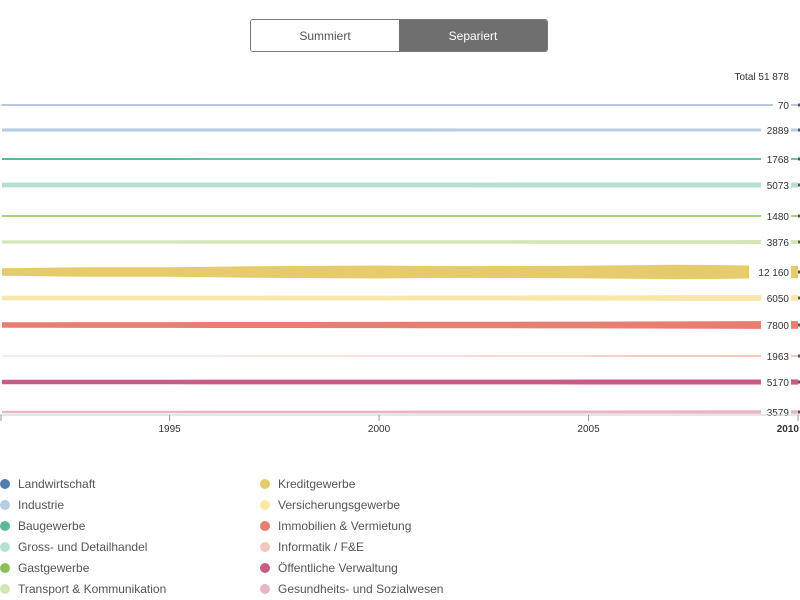 The width and height of the screenshot is (800, 600). I want to click on legend-label-1: Landwirtschaft, so click(57, 484).